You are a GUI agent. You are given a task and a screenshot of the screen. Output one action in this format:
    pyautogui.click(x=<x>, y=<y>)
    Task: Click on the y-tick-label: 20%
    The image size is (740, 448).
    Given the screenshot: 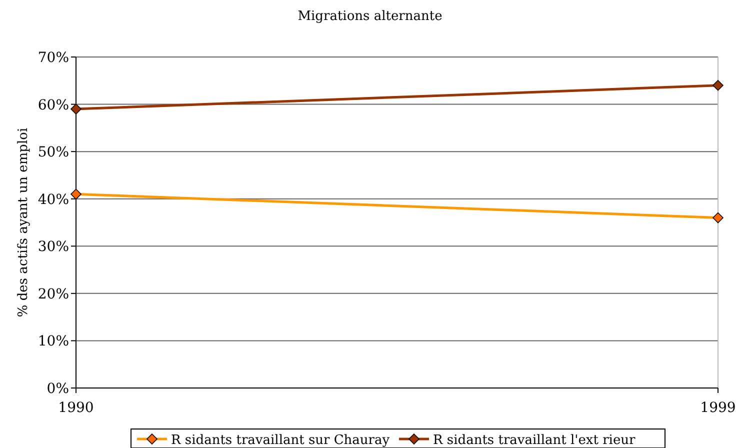 What is the action you would take?
    pyautogui.click(x=53, y=294)
    